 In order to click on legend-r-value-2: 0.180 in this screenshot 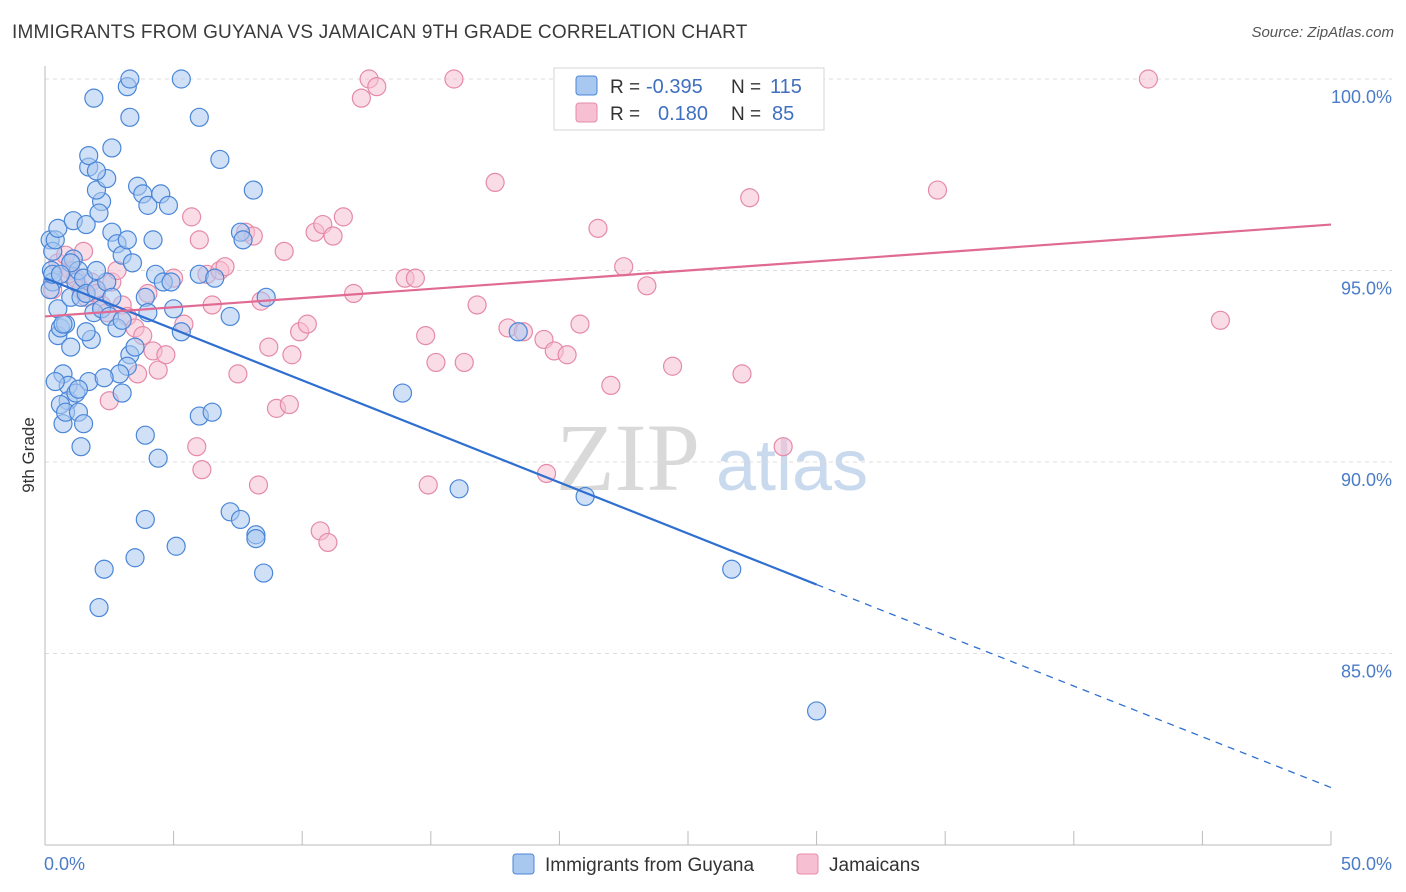, I will do `click(683, 114)`.